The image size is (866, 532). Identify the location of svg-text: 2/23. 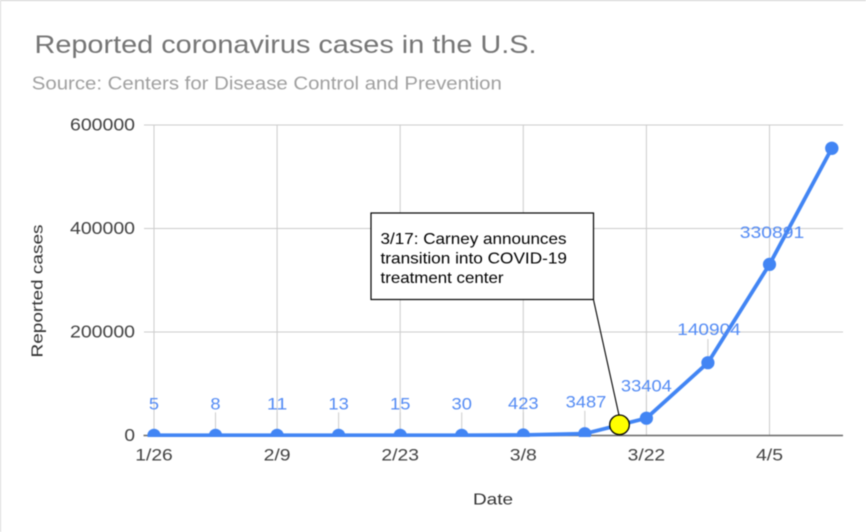
(400, 455).